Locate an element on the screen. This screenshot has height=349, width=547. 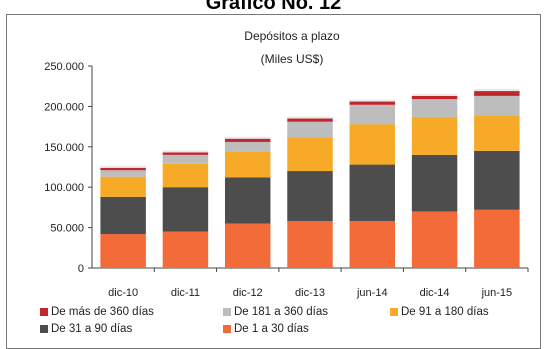
legend-item-1-30: De 1 a 30 días is located at coordinates (266, 329).